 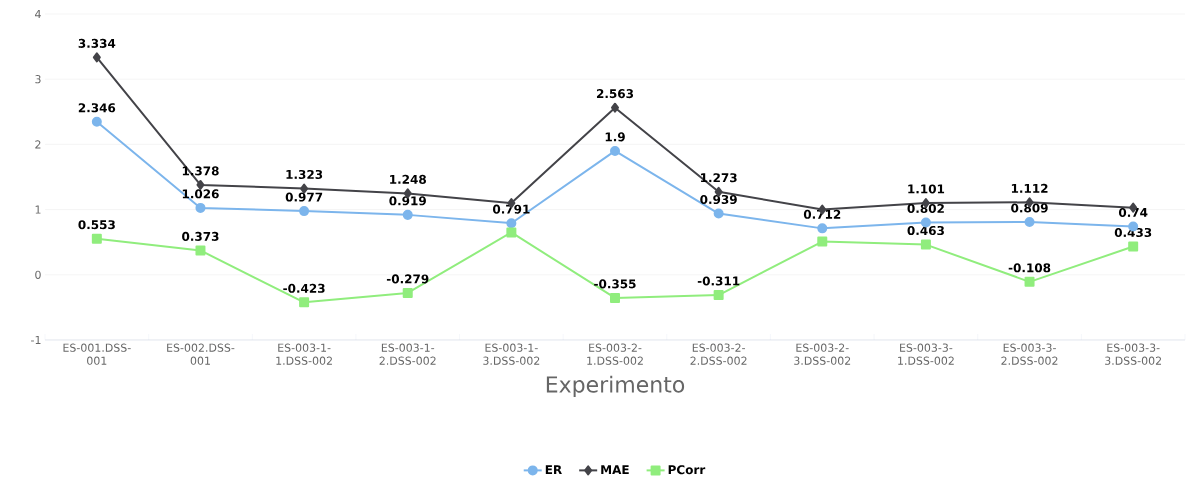 What do you see at coordinates (926, 354) in the screenshot?
I see `x-tick-label: ES-003-3-1.DSS-002` at bounding box center [926, 354].